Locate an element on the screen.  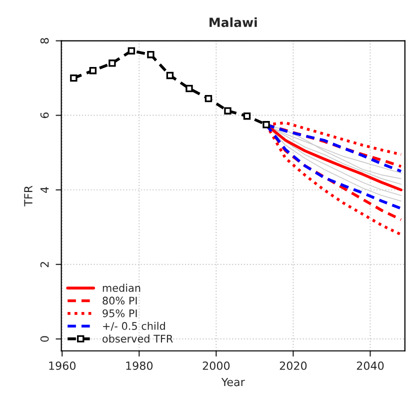
legend-label: +/- 0.5 child is located at coordinates (134, 326).